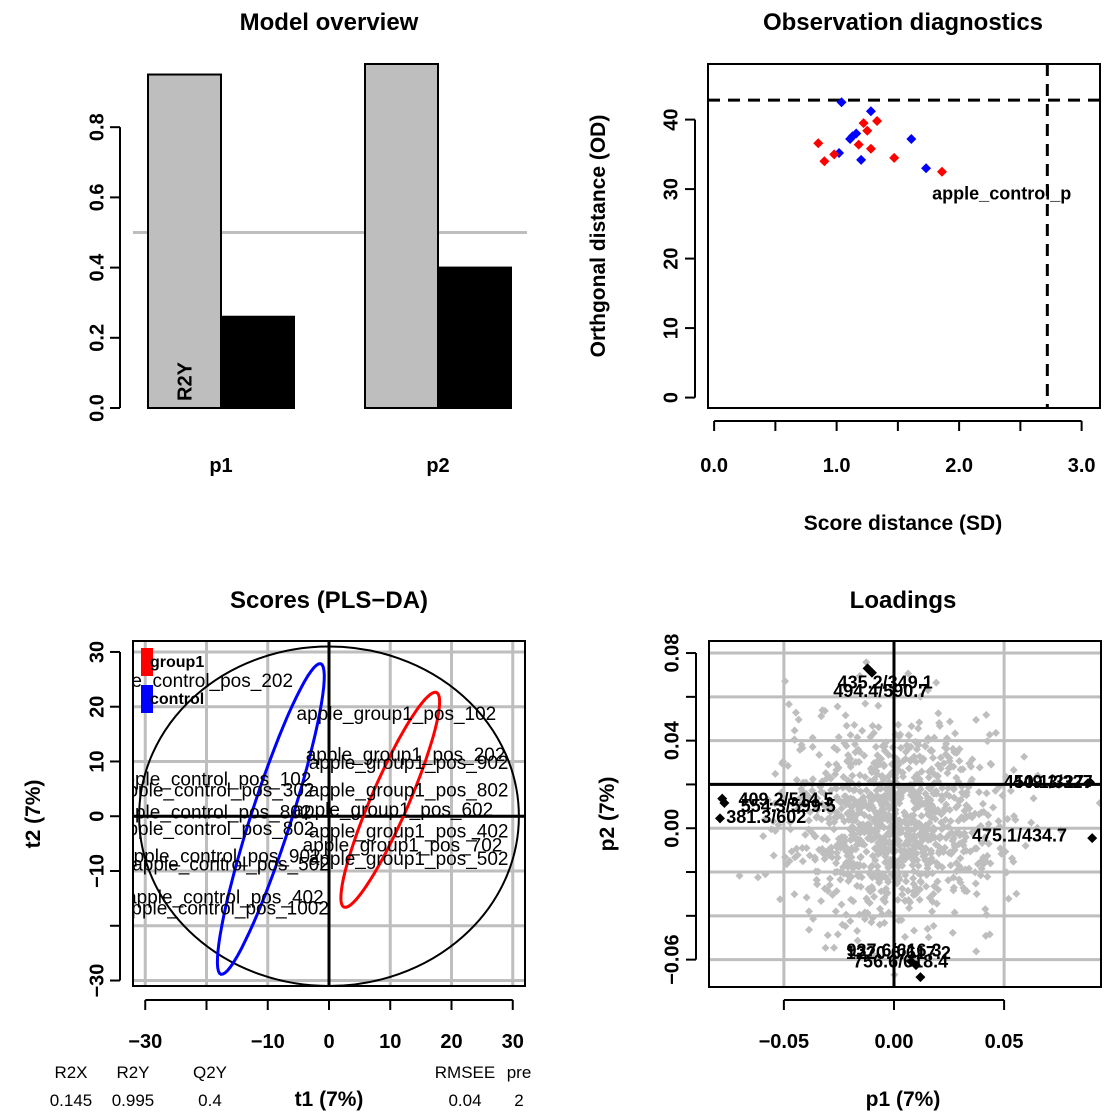 This screenshot has height=1114, width=1108. I want to click on overview-bar-label: R2Y, so click(186, 381).